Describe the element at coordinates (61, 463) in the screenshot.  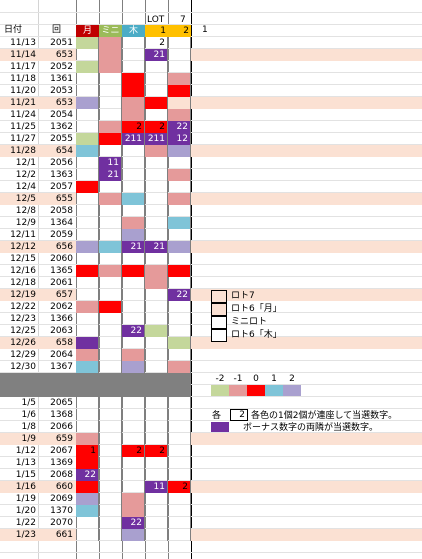
I see `cell-round: 1369` at that location.